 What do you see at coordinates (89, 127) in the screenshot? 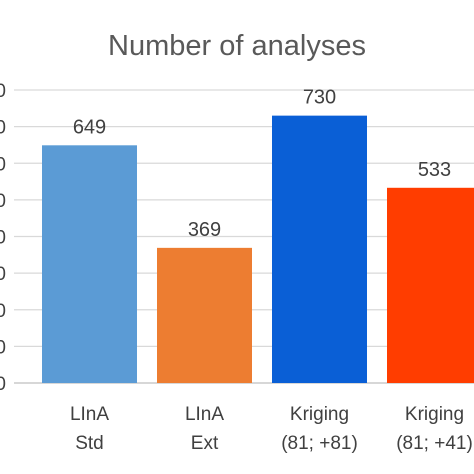
I see `bar-value-label: 649` at bounding box center [89, 127].